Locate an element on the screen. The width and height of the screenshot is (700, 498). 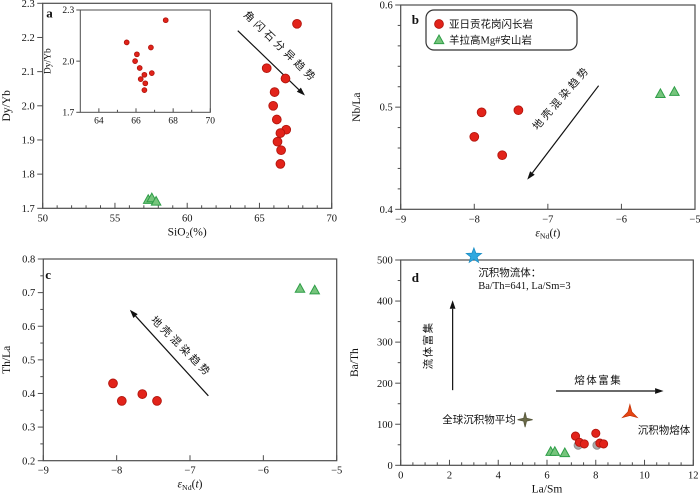
inset-y-axis-label: Dy/Yb is located at coordinates (48, 61).